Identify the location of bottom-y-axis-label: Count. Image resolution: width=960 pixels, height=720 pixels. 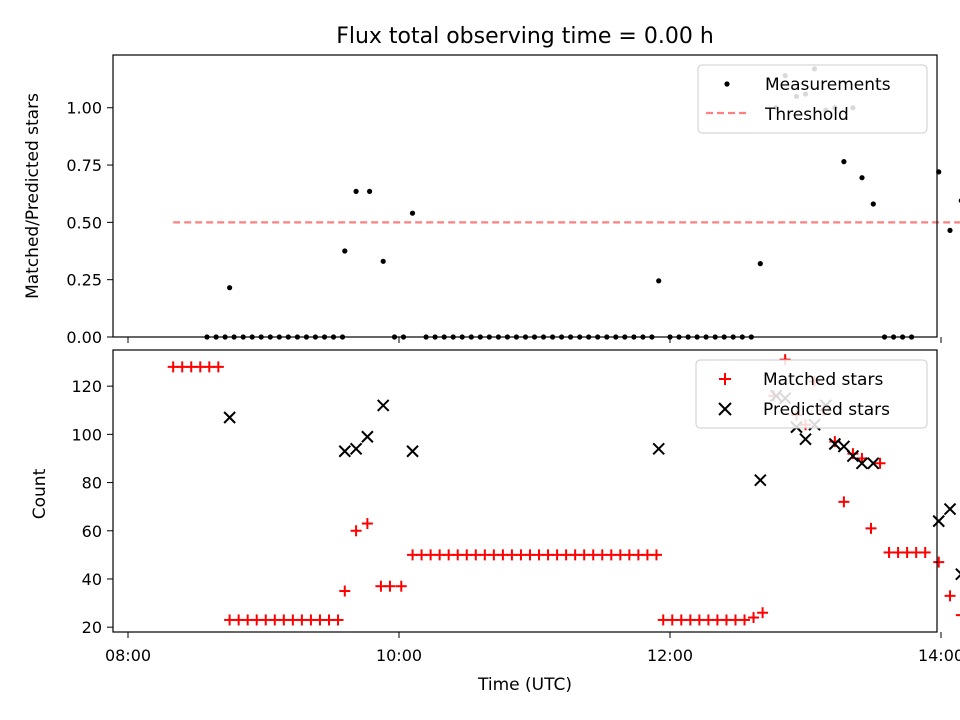
(40, 493).